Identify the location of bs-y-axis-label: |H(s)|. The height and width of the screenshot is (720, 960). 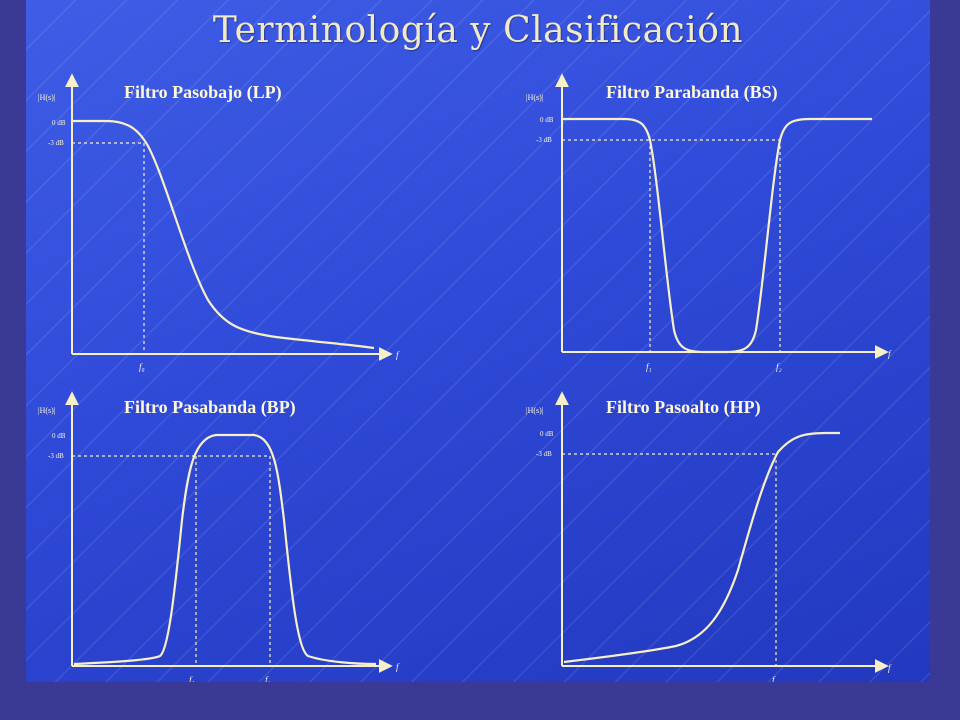
(534, 97).